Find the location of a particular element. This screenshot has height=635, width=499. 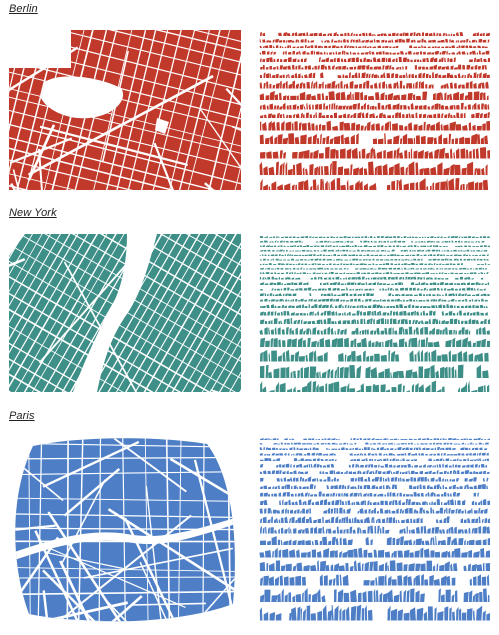

city-label-berlin: Berlin is located at coordinates (23, 9).